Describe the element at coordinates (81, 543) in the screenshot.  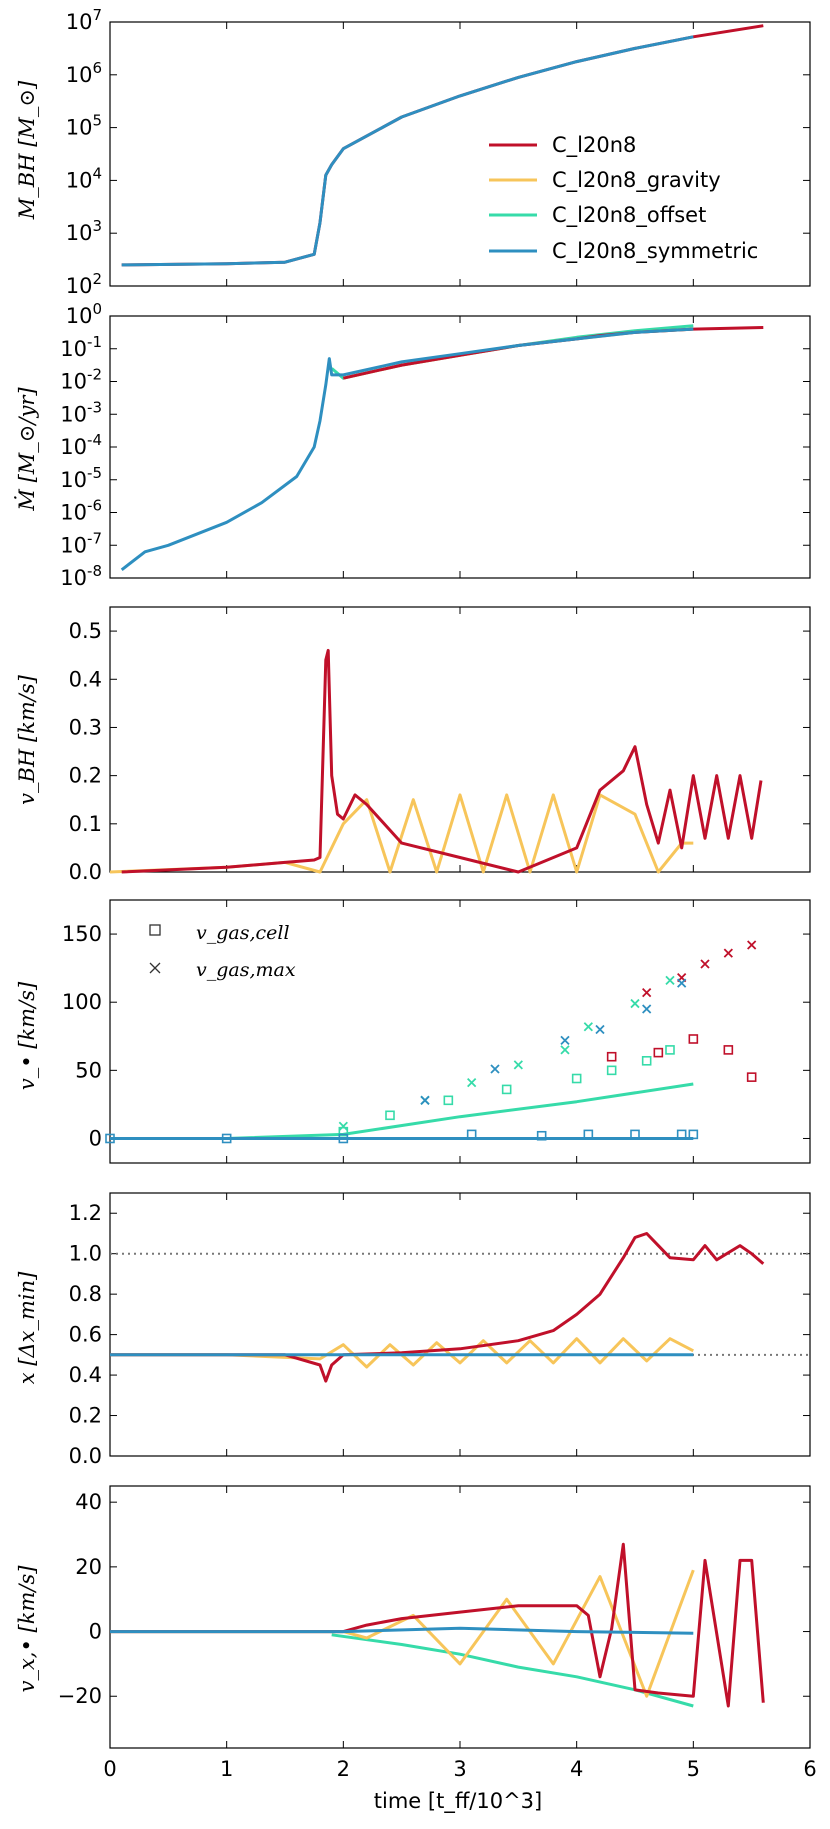
I see `y-tick-label: 10-7` at that location.